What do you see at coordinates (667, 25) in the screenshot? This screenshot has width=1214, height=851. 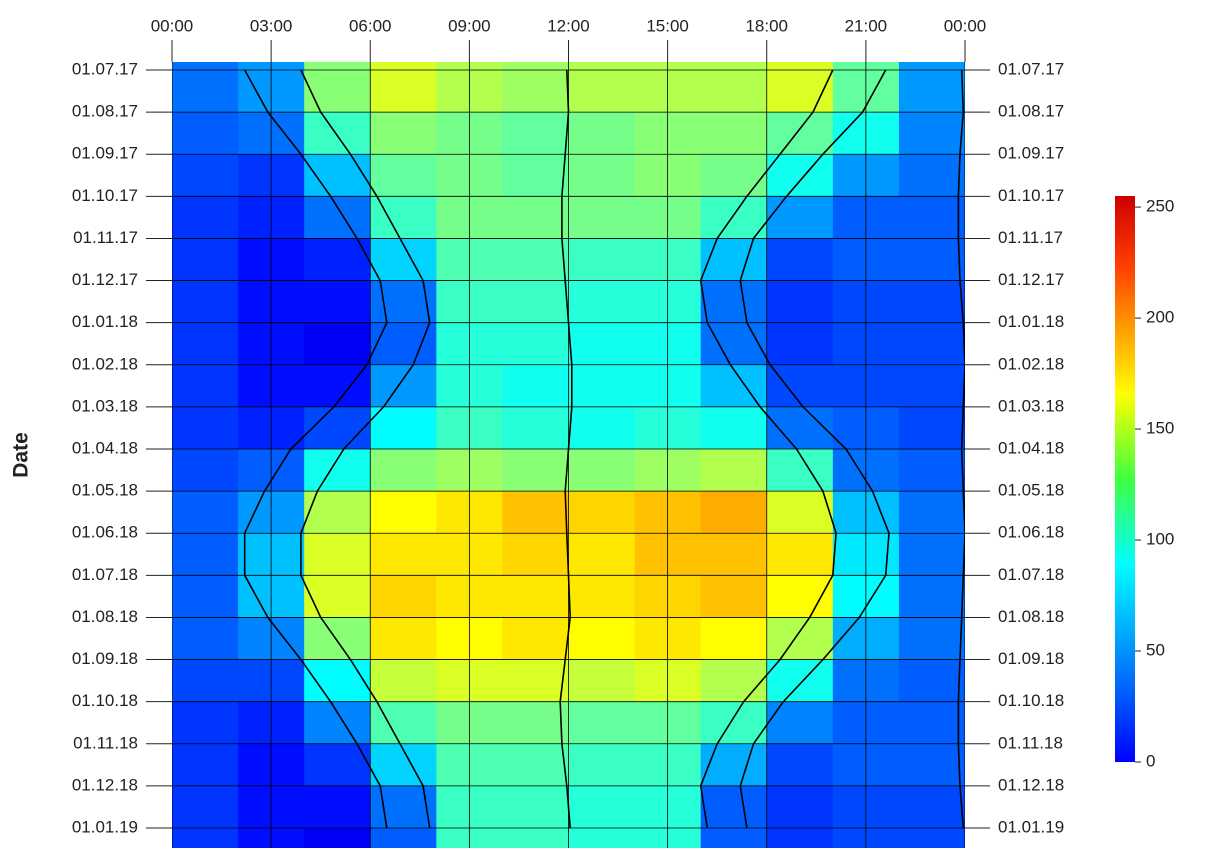 I see `x-tick-label: 15:00` at bounding box center [667, 25].